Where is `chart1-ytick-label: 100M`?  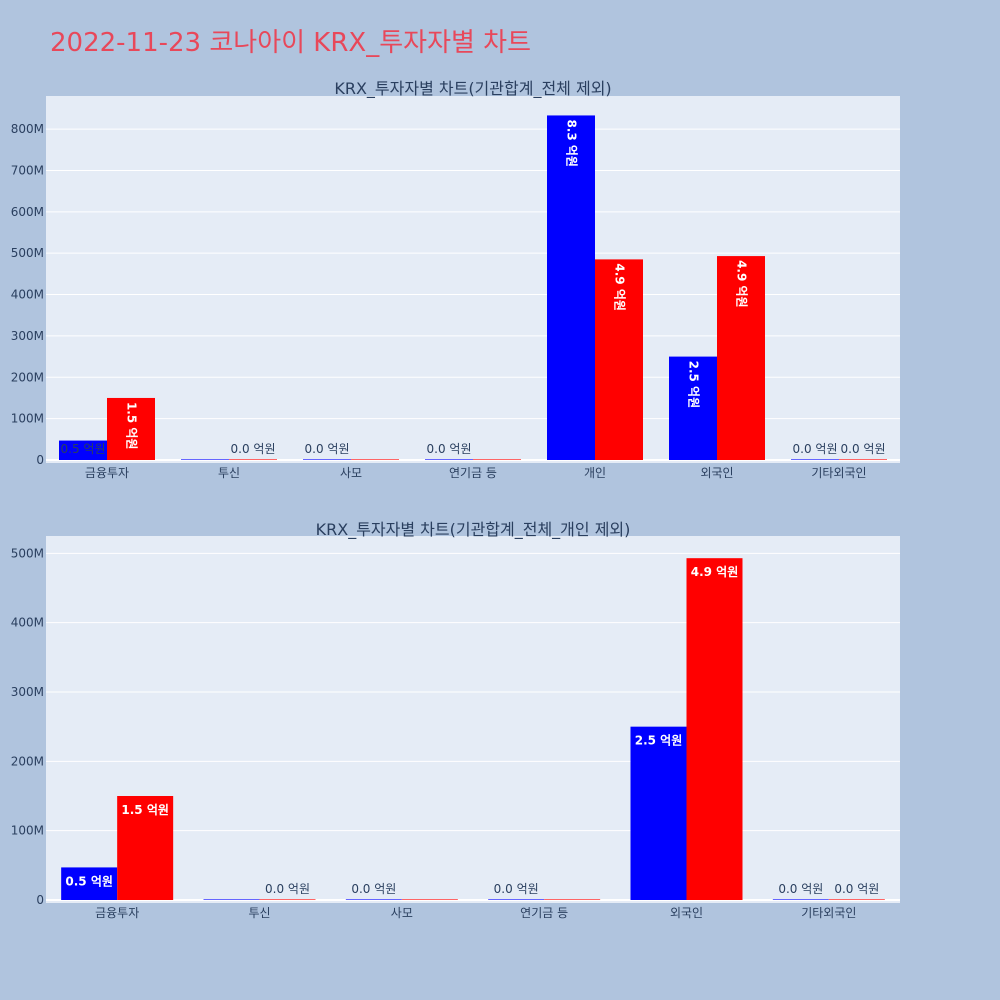
chart1-ytick-label: 100M is located at coordinates (27, 419).